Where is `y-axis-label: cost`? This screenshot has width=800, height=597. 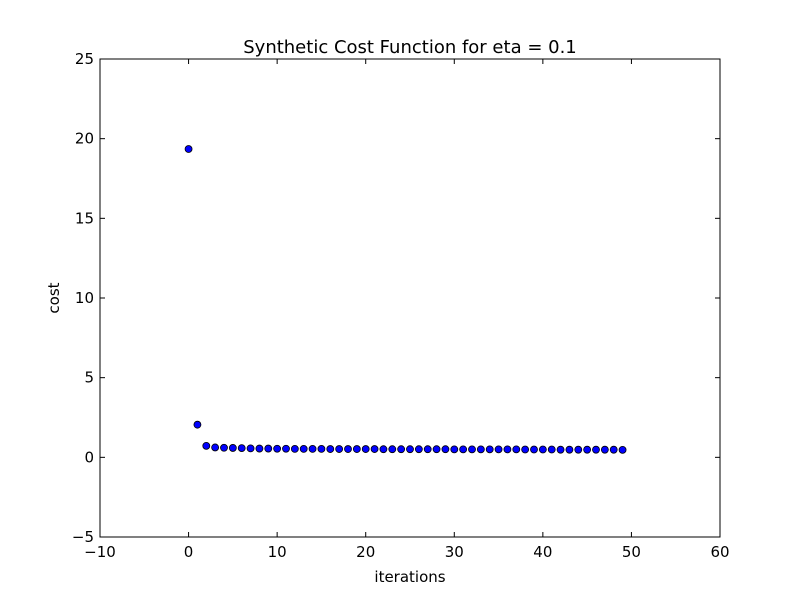 y-axis-label: cost is located at coordinates (54, 297).